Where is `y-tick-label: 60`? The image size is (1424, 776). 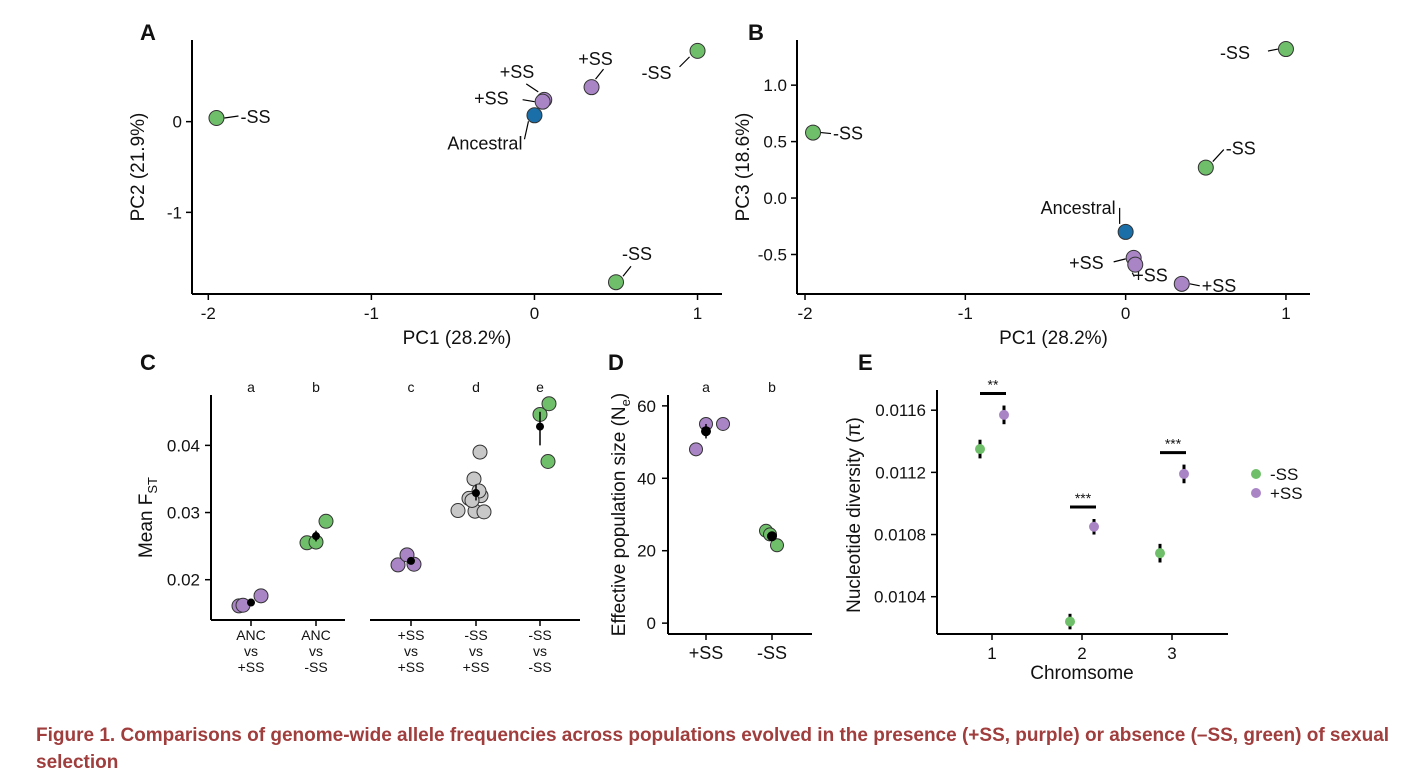 y-tick-label: 60 is located at coordinates (646, 406).